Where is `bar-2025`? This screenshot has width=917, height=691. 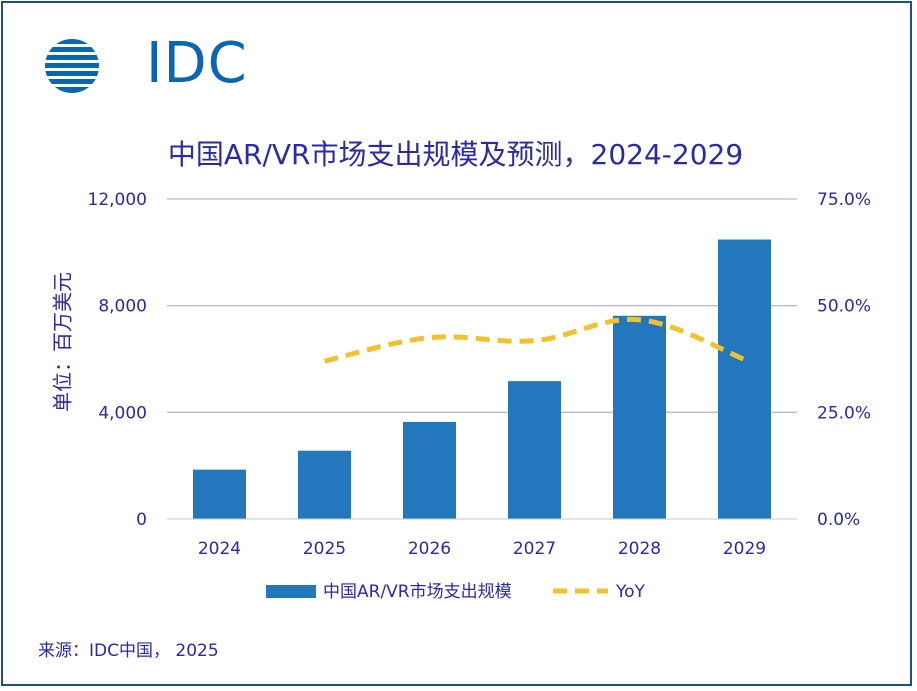
bar-2025 is located at coordinates (324, 484).